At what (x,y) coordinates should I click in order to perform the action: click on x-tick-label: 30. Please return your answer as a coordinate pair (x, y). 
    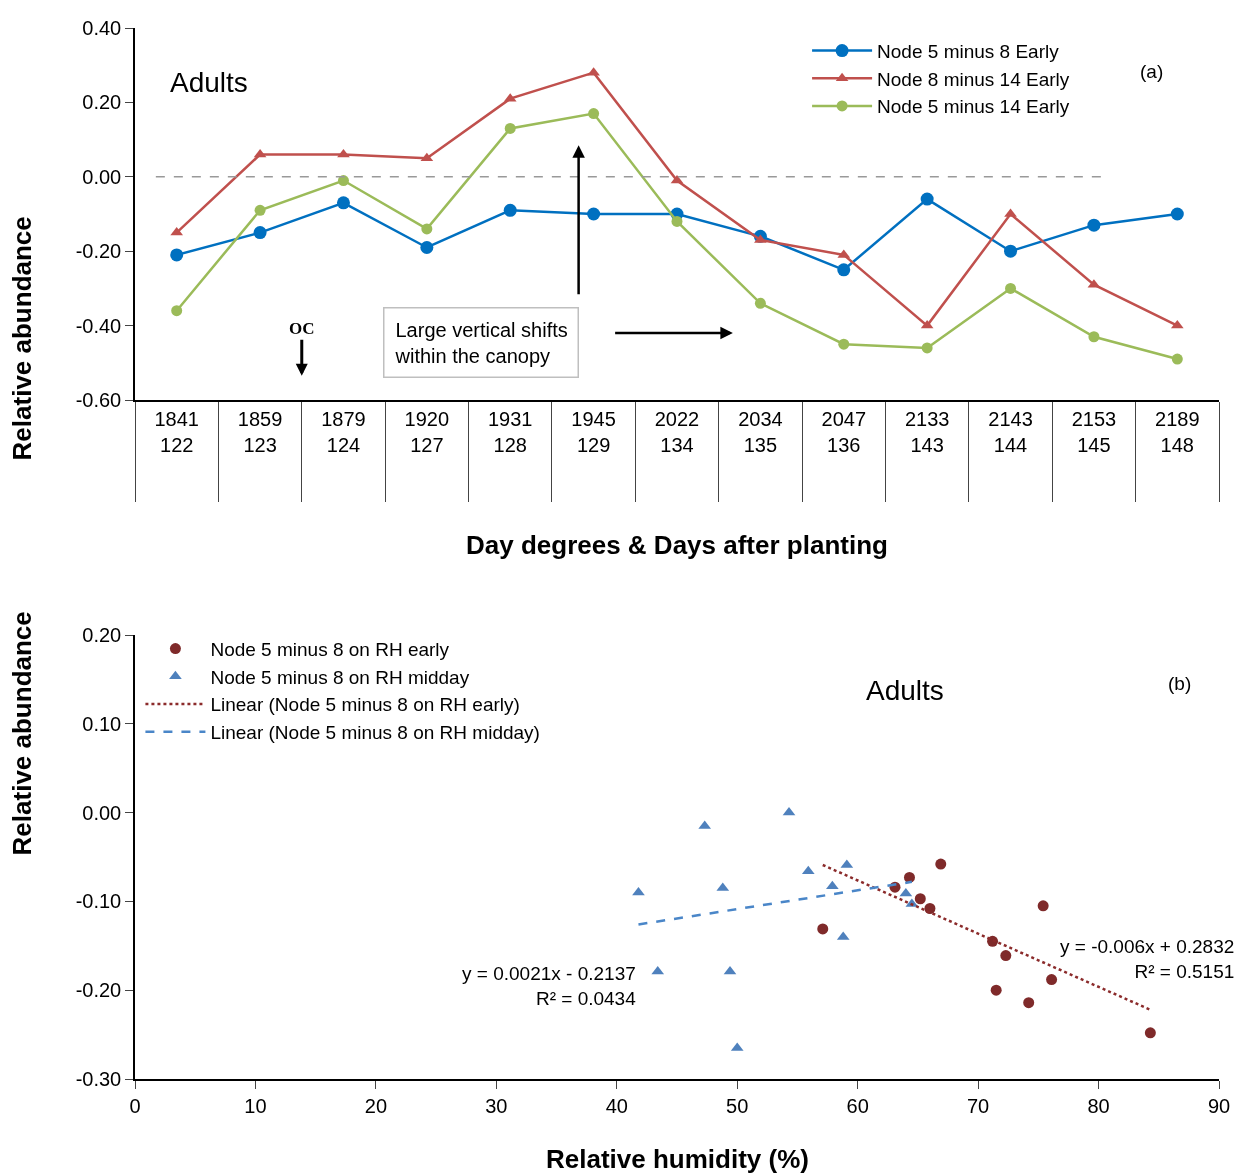
    Looking at the image, I should click on (496, 1105).